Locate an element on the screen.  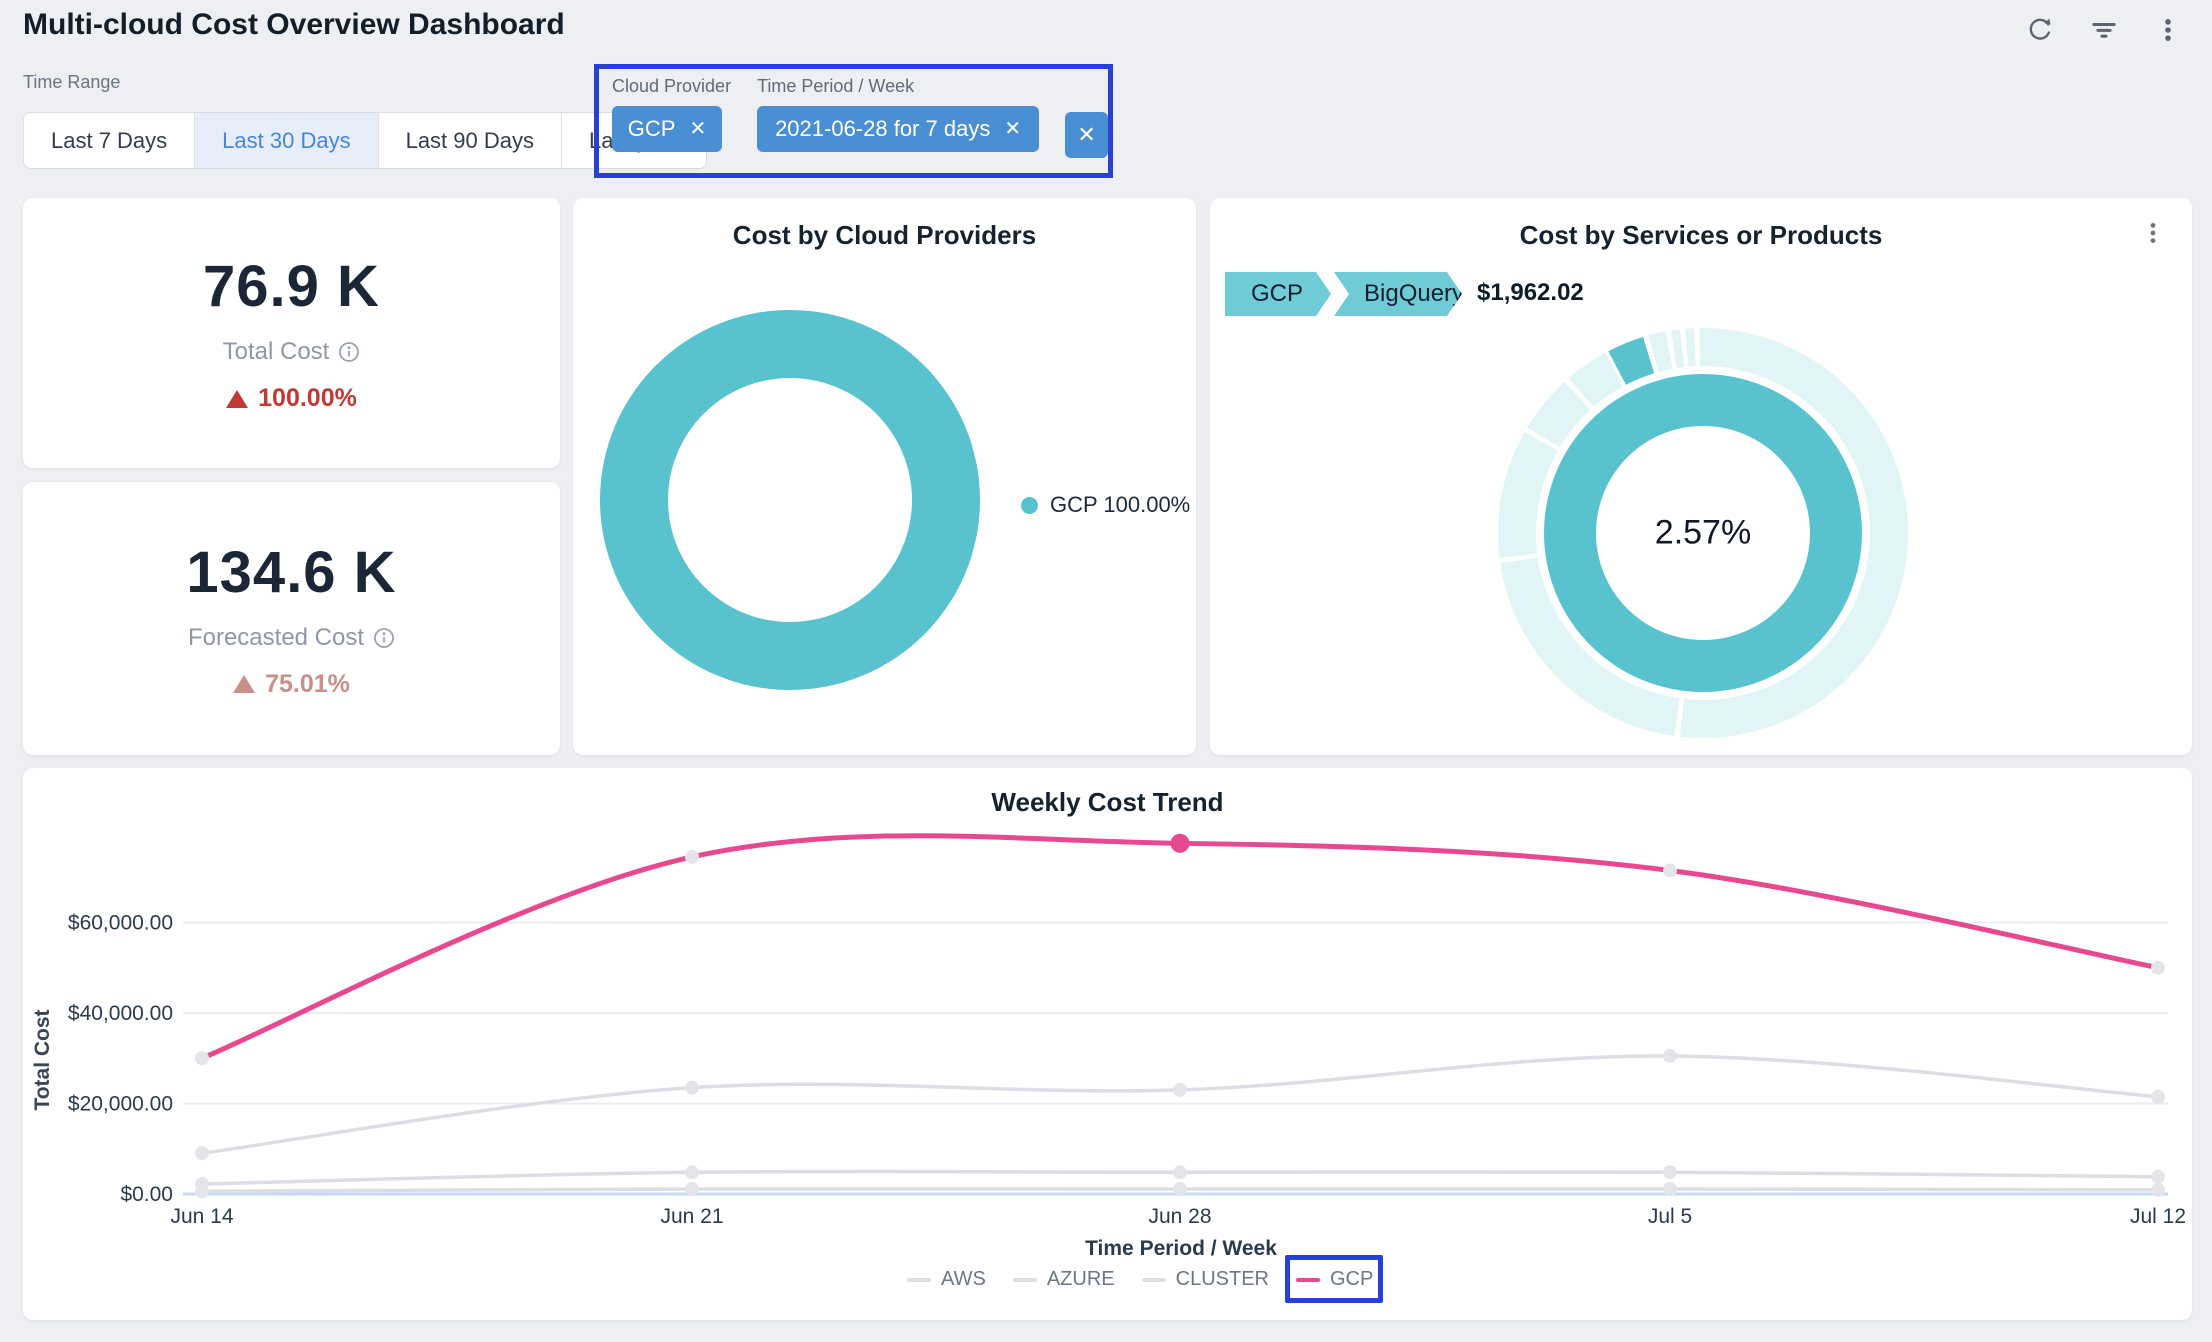
legend-item-gcp: GCP is located at coordinates (1334, 1279).